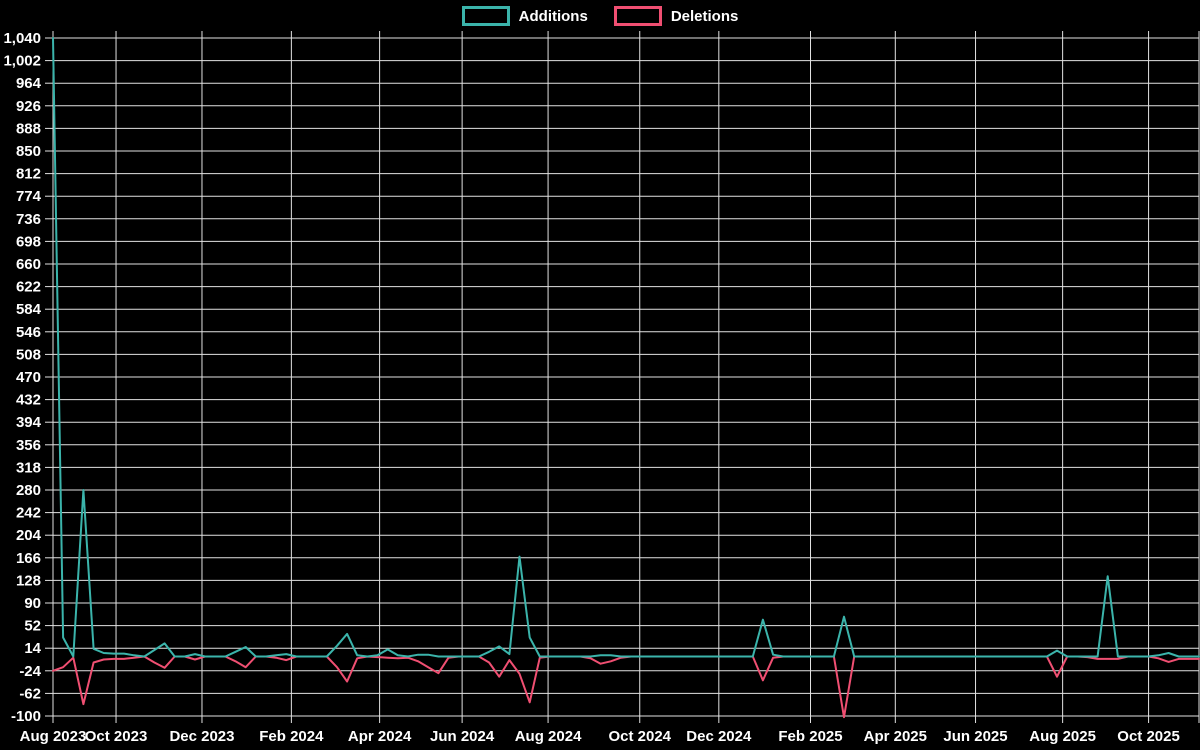  What do you see at coordinates (201, 736) in the screenshot?
I see `x-tick-label: Dec 2023` at bounding box center [201, 736].